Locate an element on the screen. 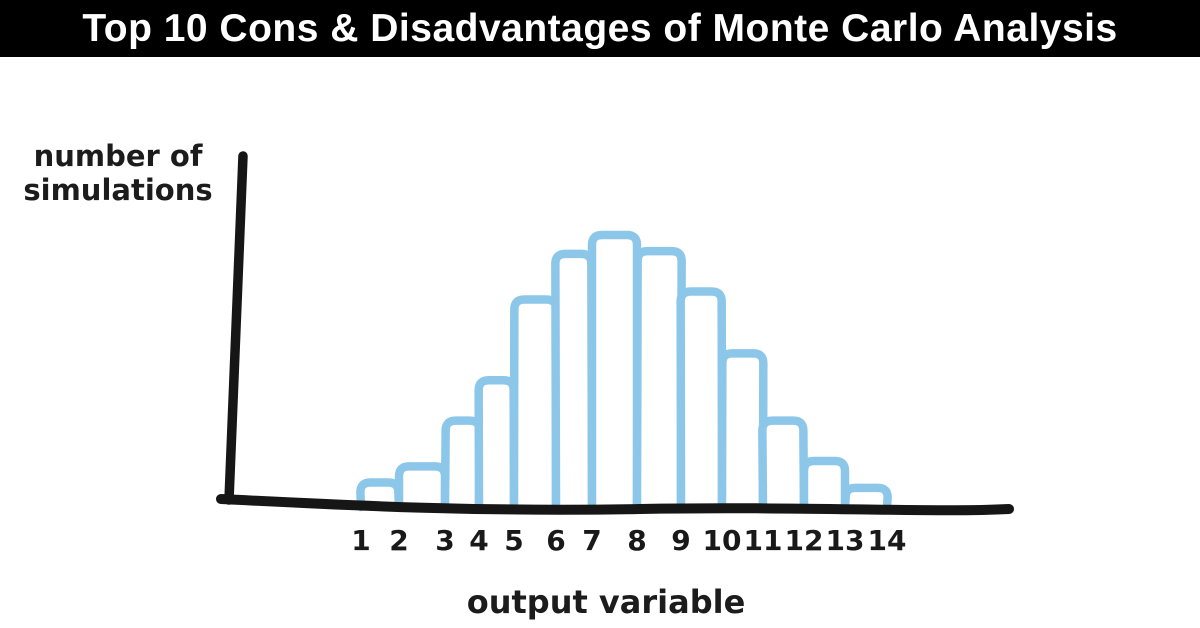  x-tick-label: 4 is located at coordinates (479, 540).